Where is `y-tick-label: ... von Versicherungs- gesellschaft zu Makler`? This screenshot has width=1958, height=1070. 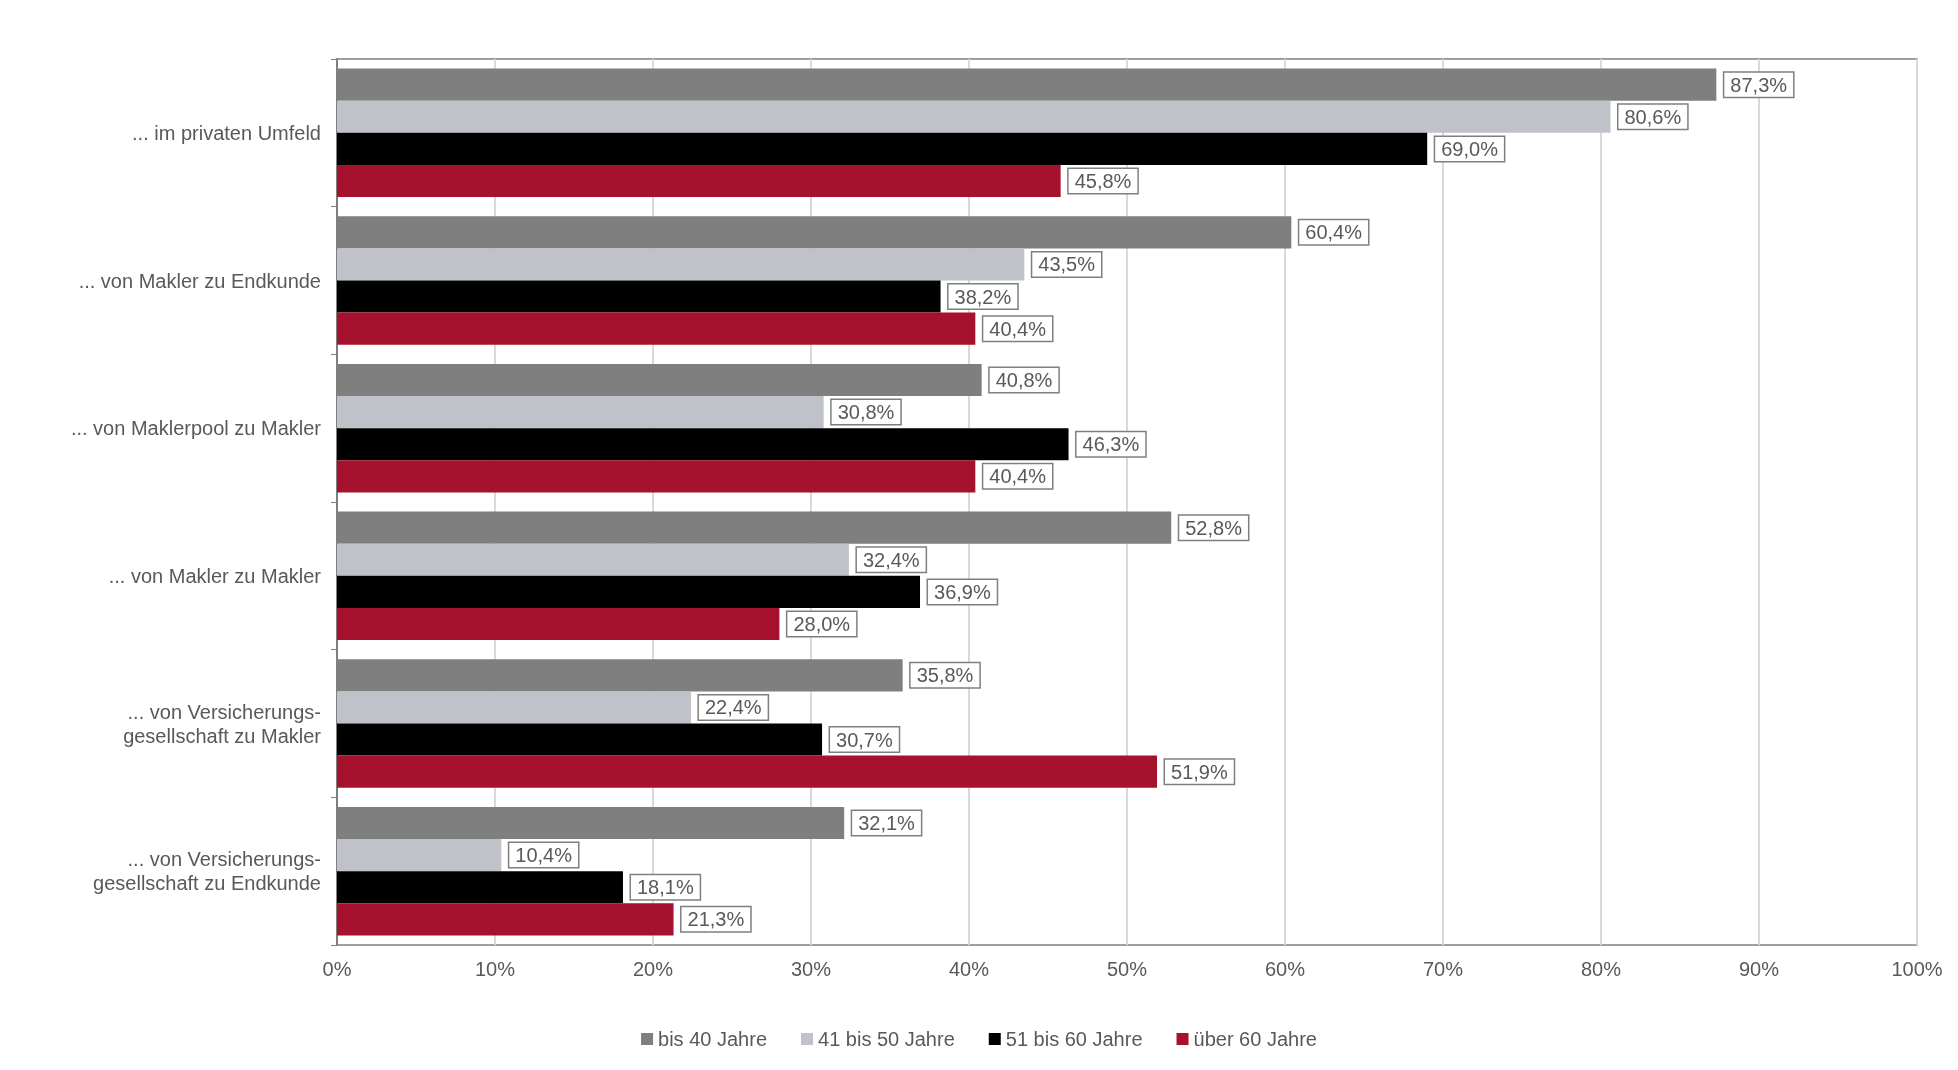 y-tick-label: ... von Versicherungs- gesellschaft zu Makler is located at coordinates (222, 723).